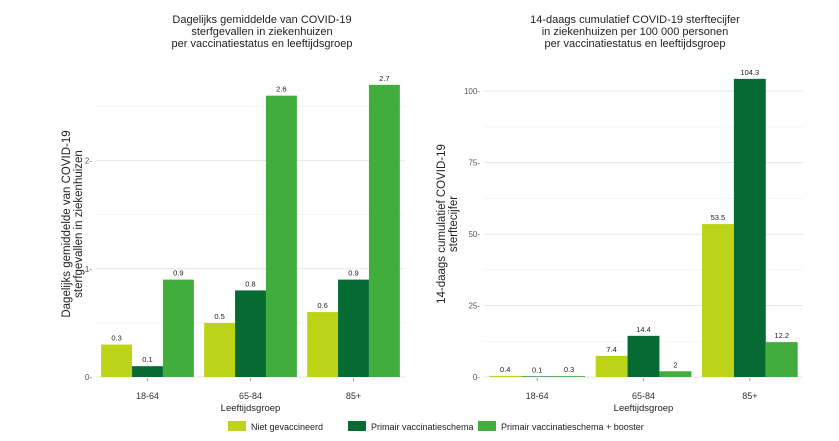  Describe the element at coordinates (79, 224) in the screenshot. I see `y-axis-label-line: sterfgevallen in ziekenhuizen` at that location.